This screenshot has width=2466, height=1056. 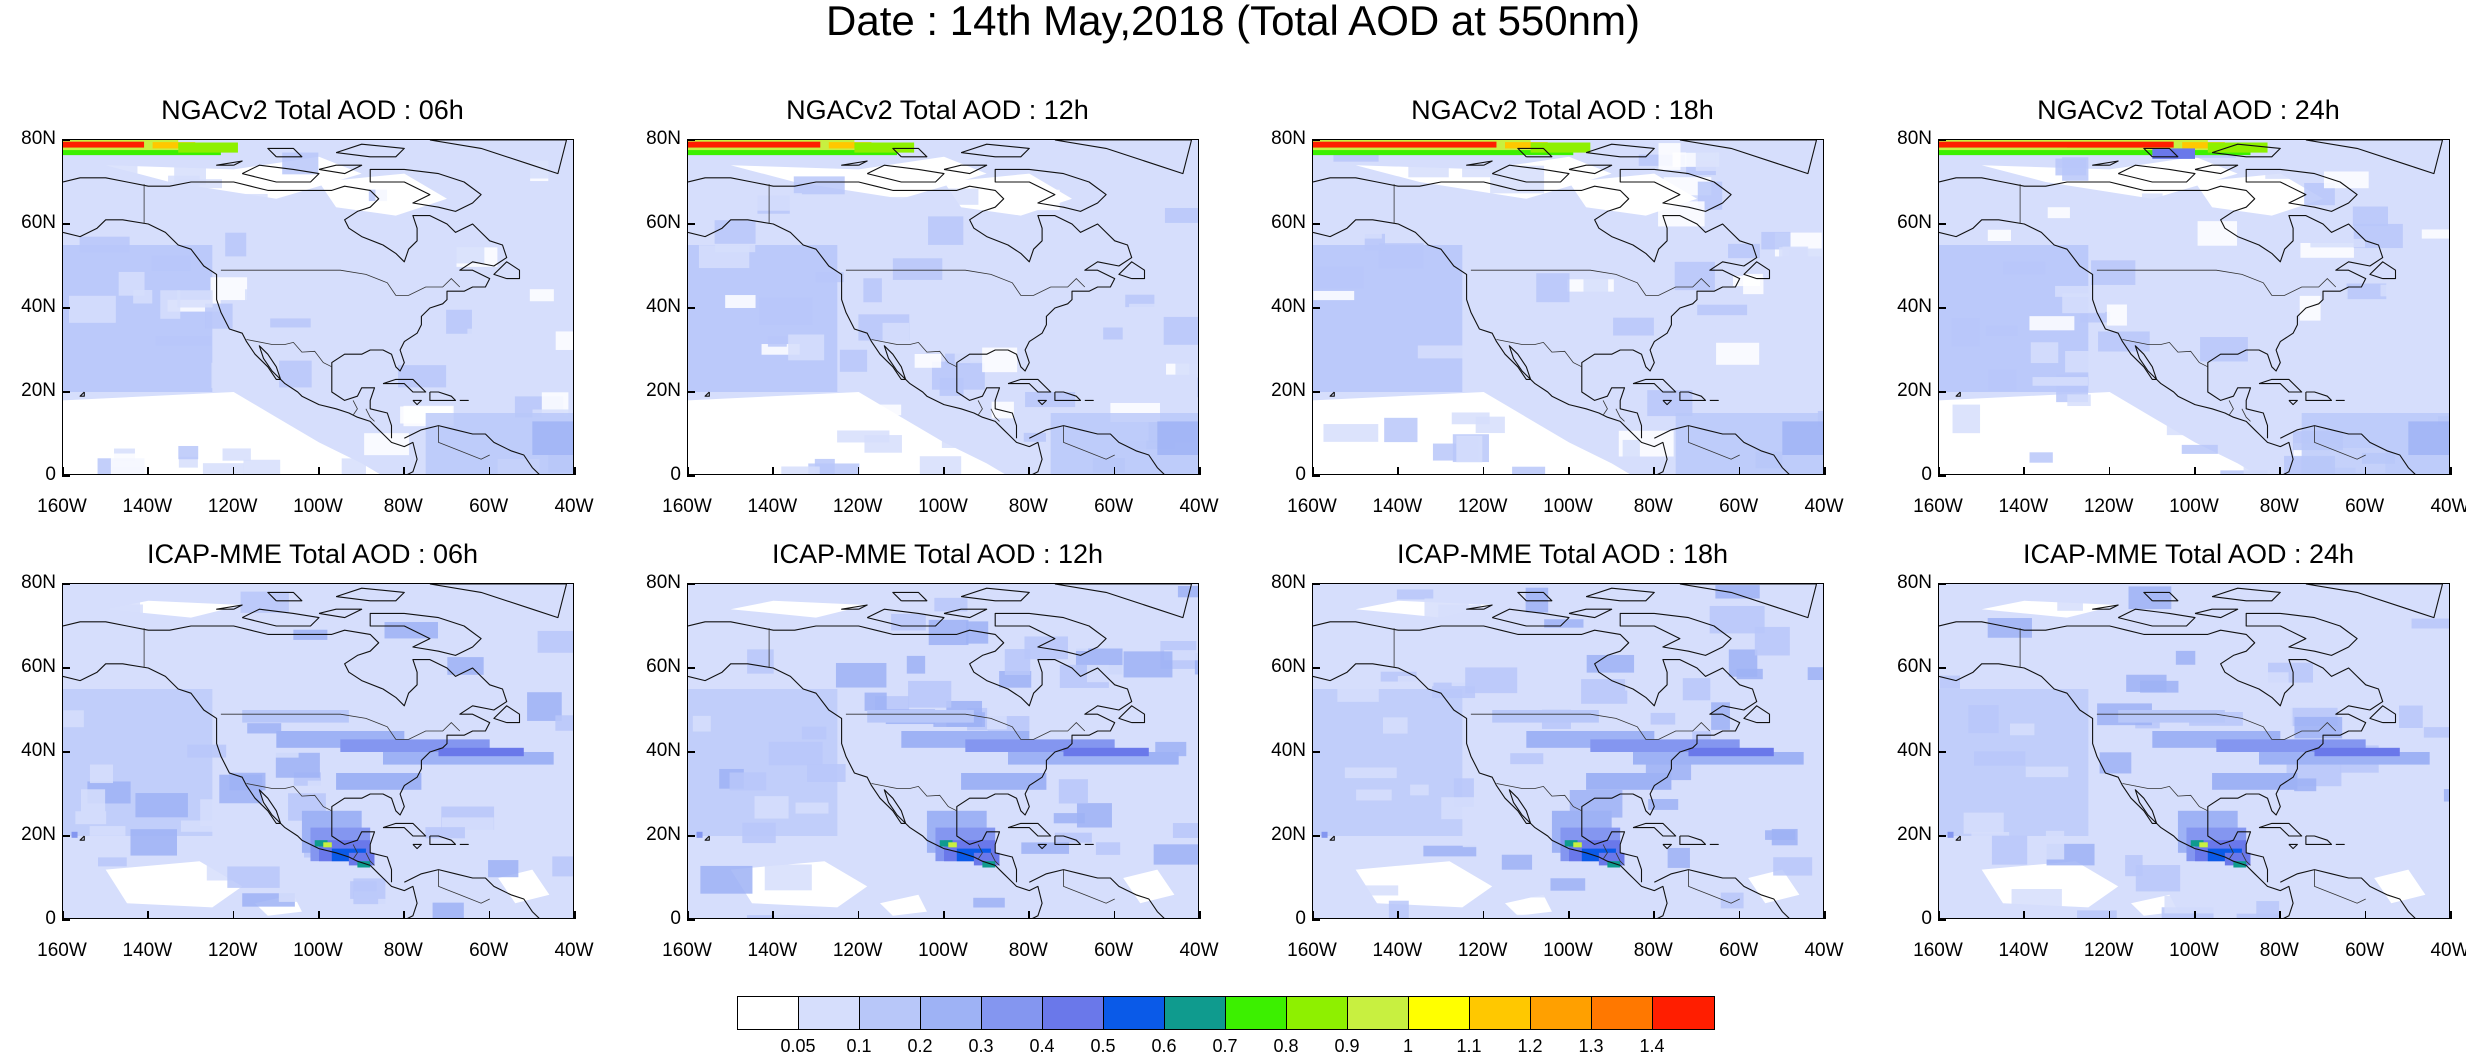 What do you see at coordinates (1164, 1046) in the screenshot?
I see `colorbar-label: 0.6` at bounding box center [1164, 1046].